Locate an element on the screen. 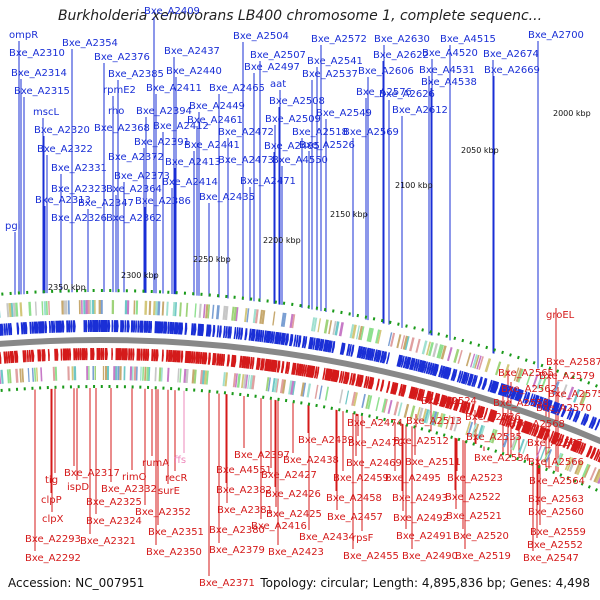  kbp-label: 2050 kbp is located at coordinates (480, 150).